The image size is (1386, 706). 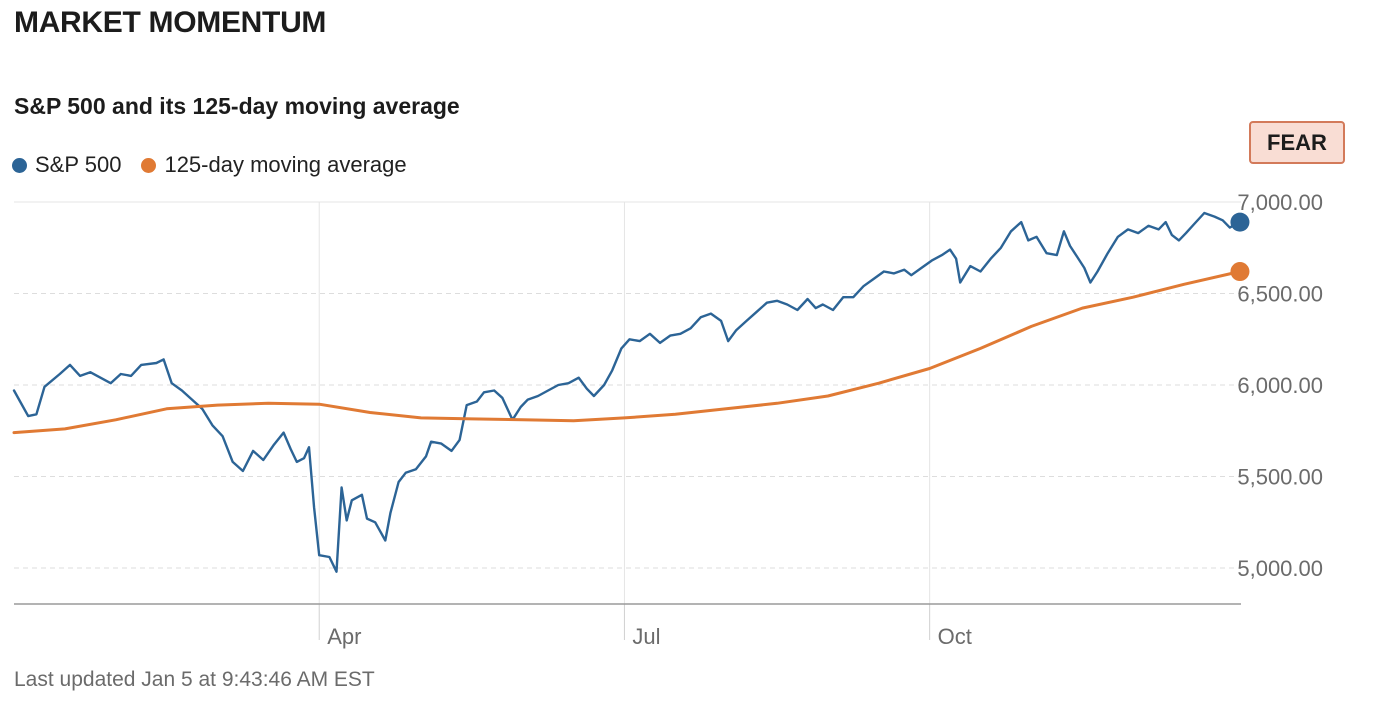 I want to click on chart-legend: S&P 500 125-day moving average, so click(x=219, y=165).